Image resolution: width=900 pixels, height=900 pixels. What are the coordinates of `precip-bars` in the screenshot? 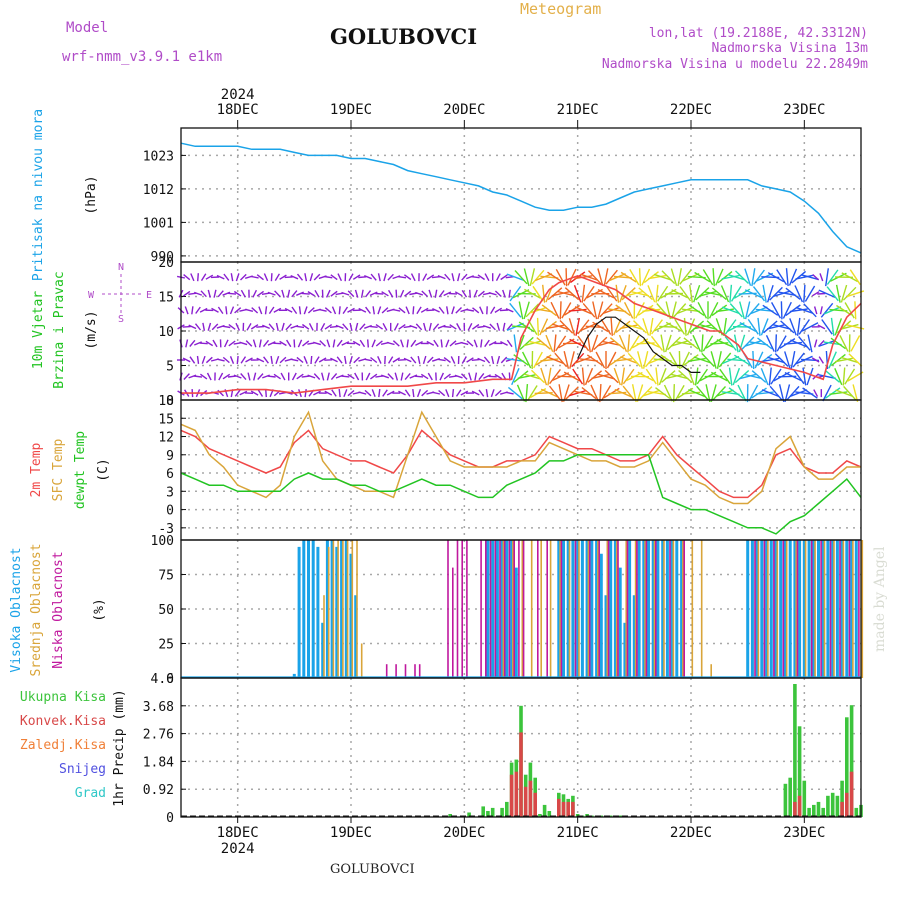 It's located at (655, 750).